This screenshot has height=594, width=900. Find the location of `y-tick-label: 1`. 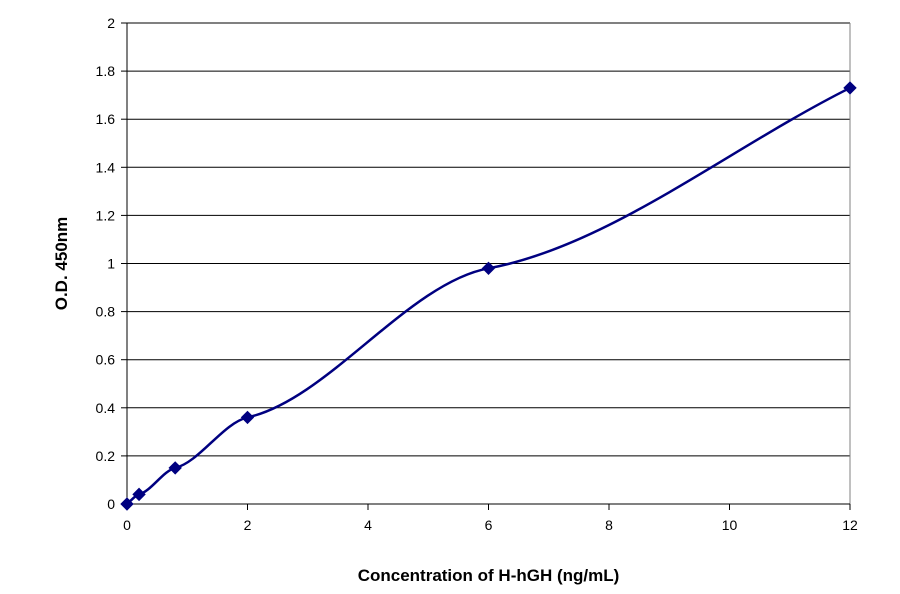

y-tick-label: 1 is located at coordinates (111, 264).